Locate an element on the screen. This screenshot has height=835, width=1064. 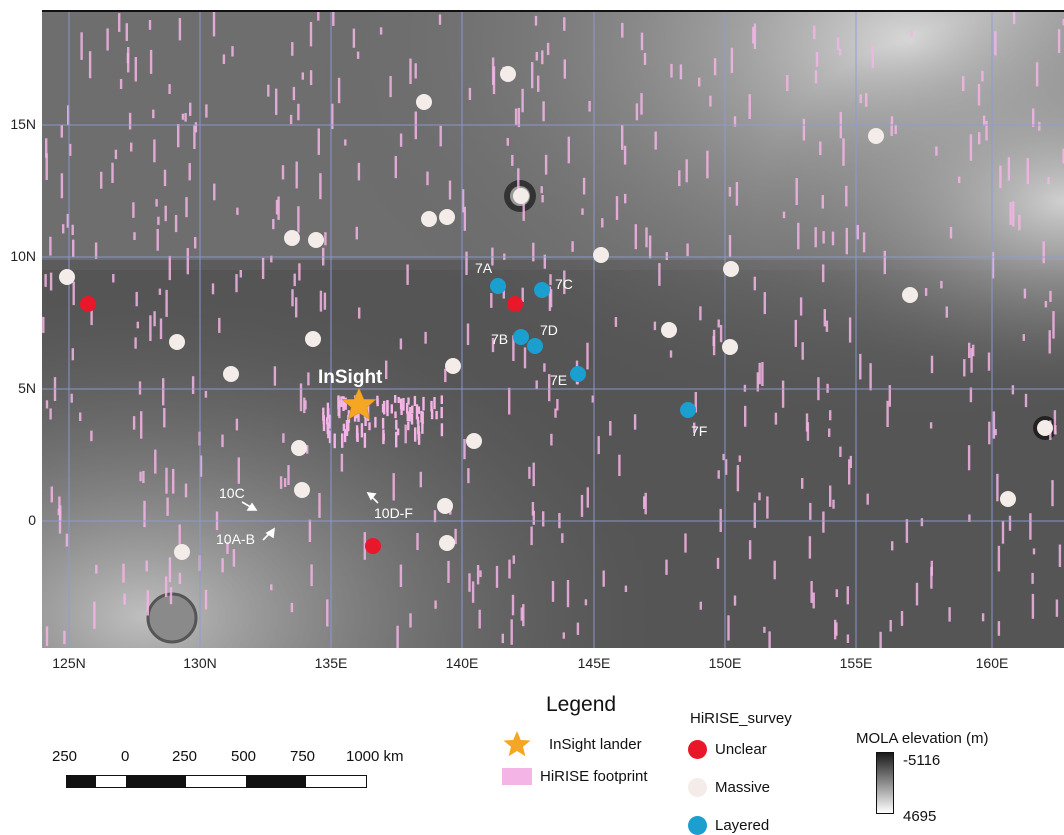
lon-tick-140: 140E is located at coordinates (462, 663).